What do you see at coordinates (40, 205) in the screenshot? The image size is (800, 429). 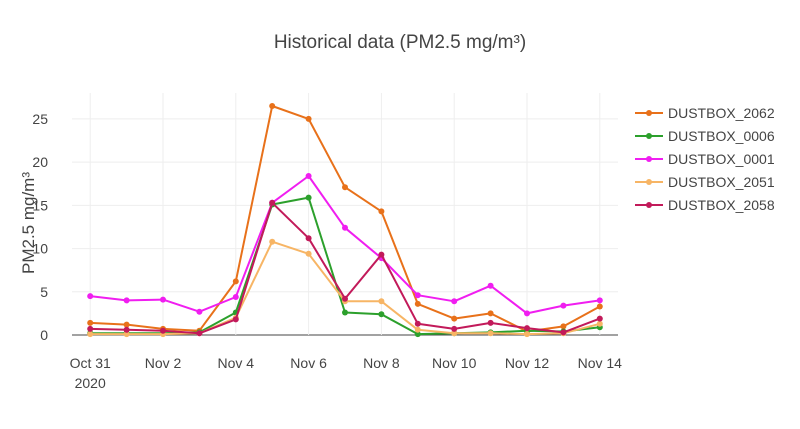 I see `y-tick-label: 15` at bounding box center [40, 205].